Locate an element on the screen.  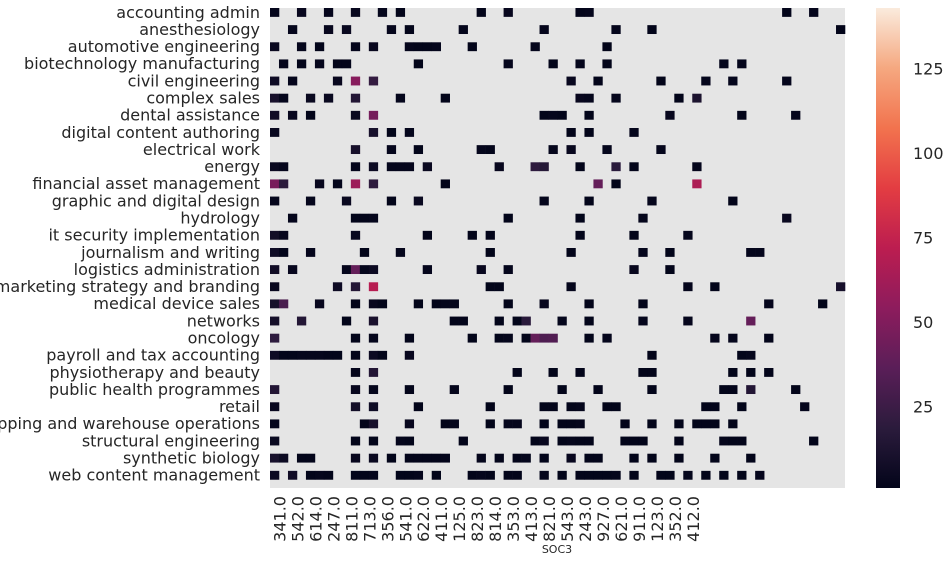
colorbar-tick-label: 75 is located at coordinates (923, 237).